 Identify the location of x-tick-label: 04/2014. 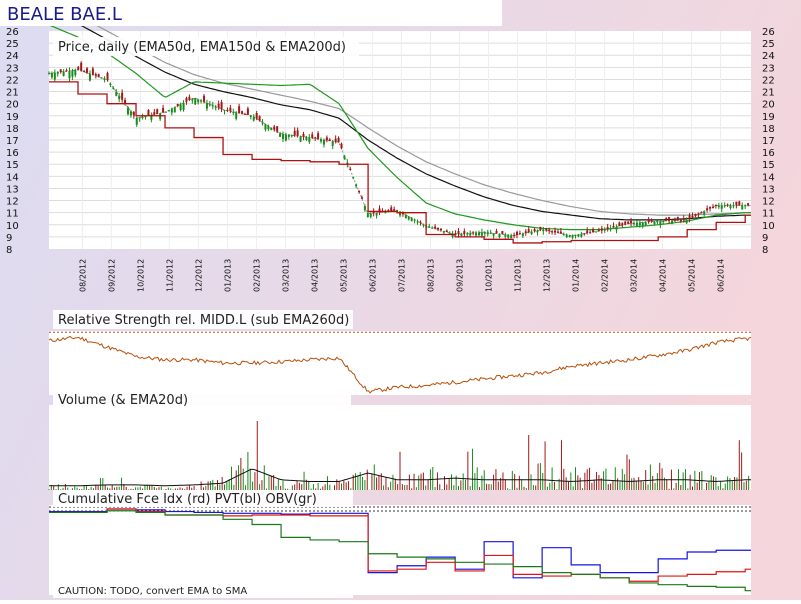
(663, 275).